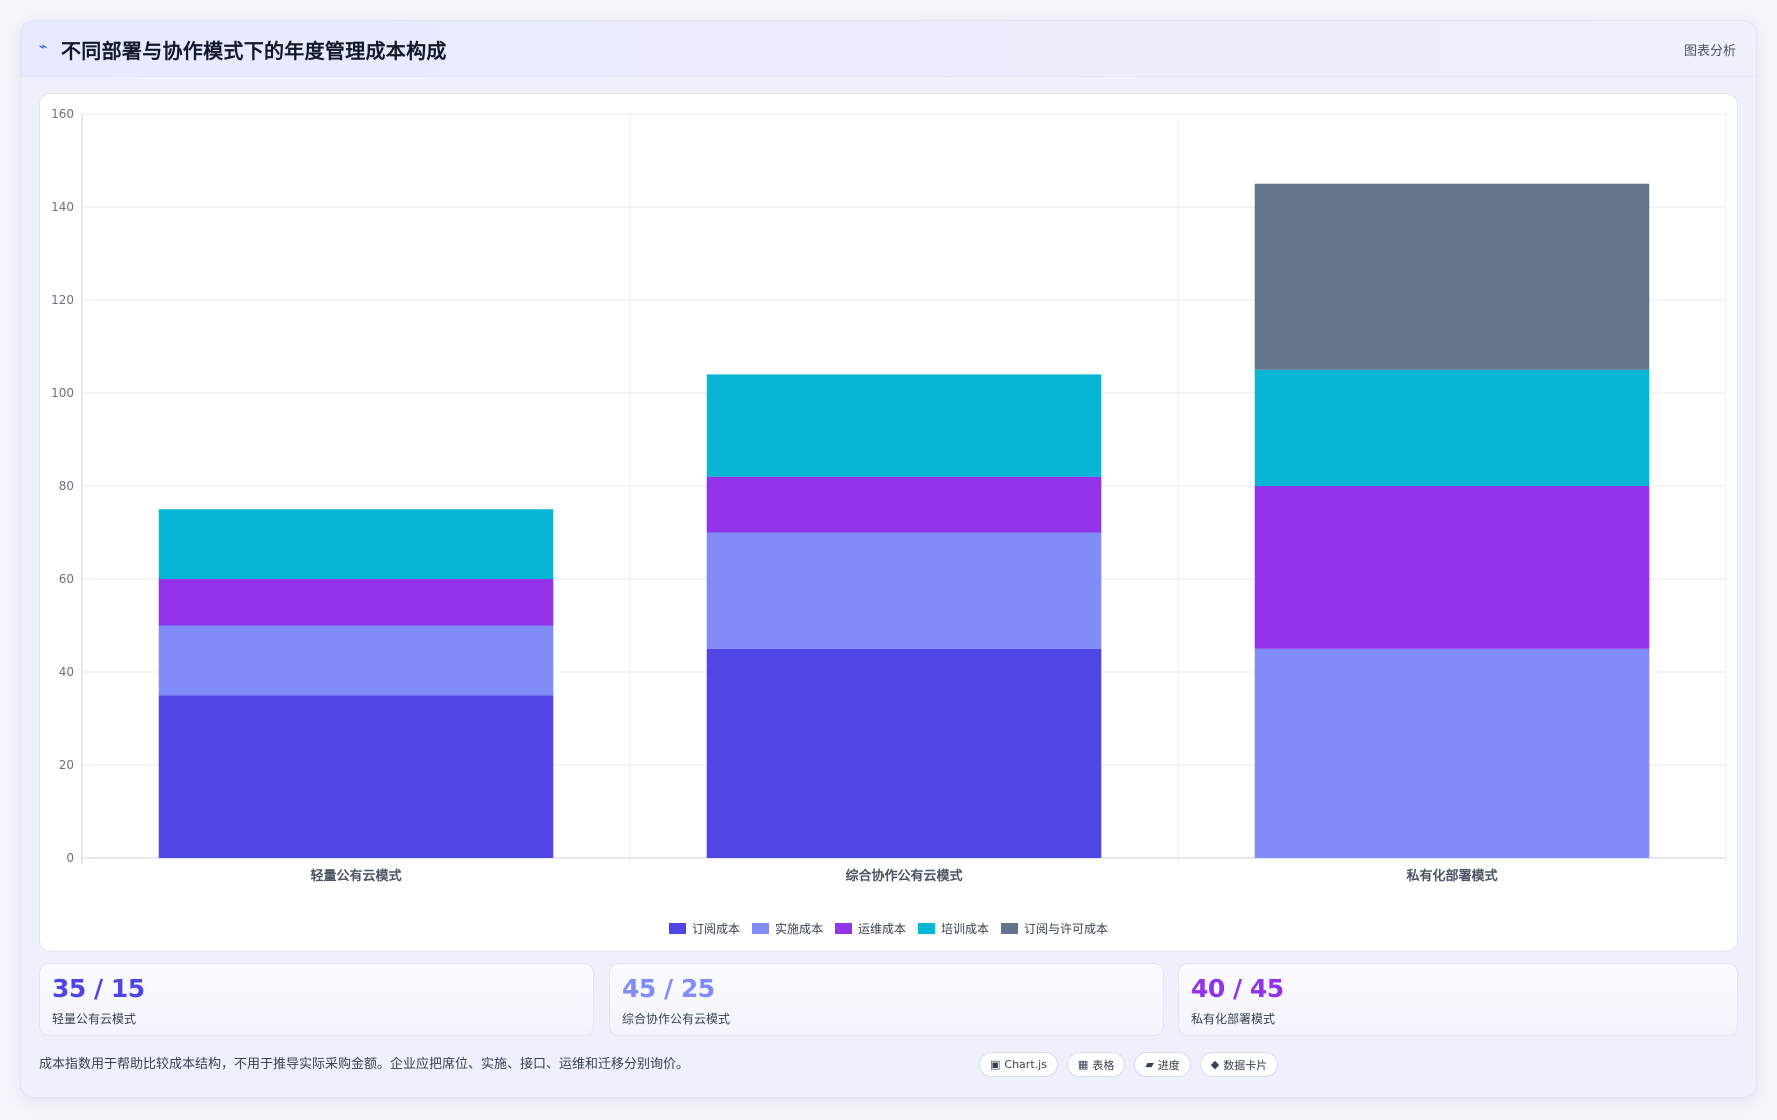 The width and height of the screenshot is (1777, 1120). What do you see at coordinates (965, 929) in the screenshot?
I see `legend-label: 培训成本` at bounding box center [965, 929].